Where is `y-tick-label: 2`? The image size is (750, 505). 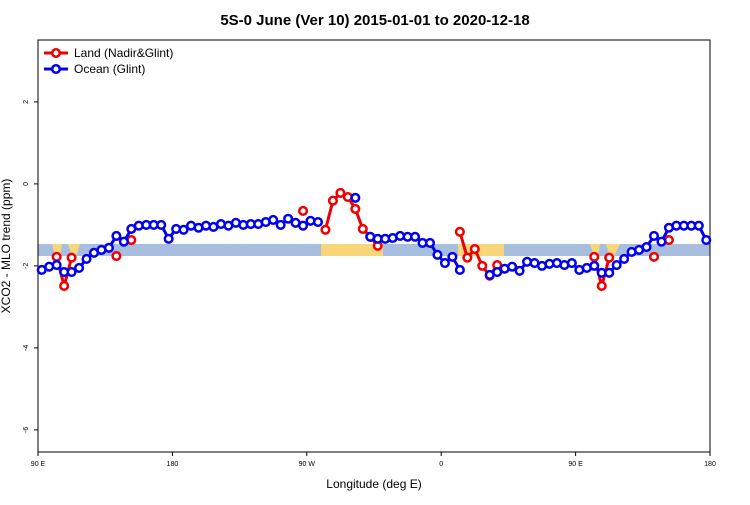 y-tick-label: 2 is located at coordinates (26, 102).